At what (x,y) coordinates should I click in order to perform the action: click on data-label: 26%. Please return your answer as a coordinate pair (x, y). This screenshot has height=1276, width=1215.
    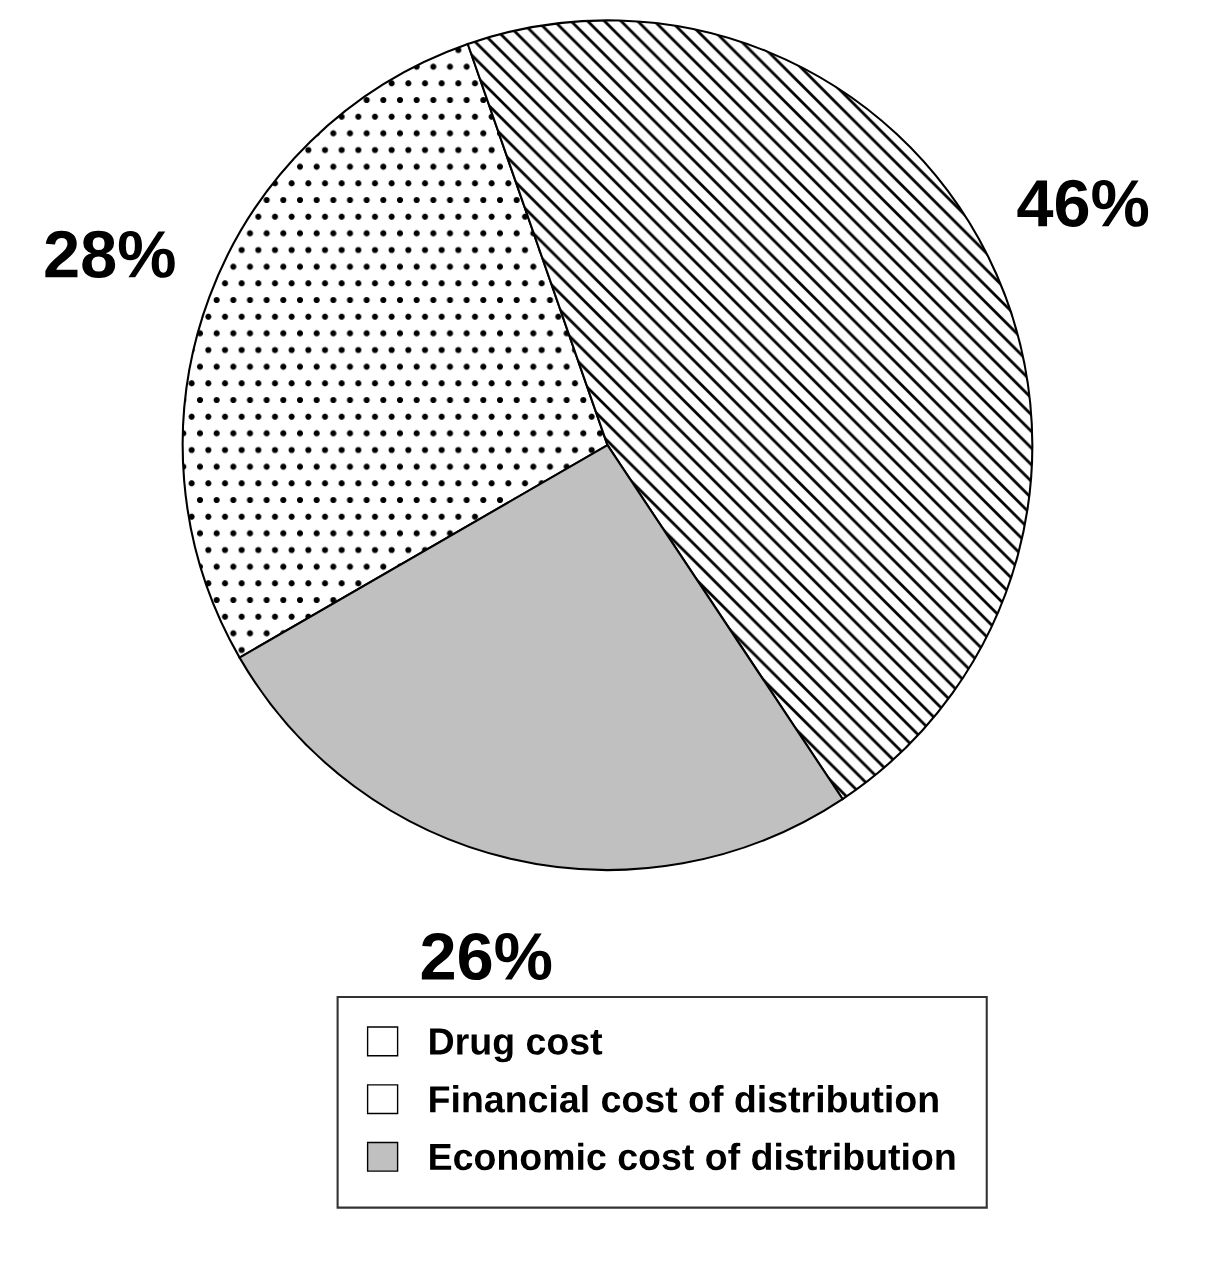
    Looking at the image, I should click on (486, 956).